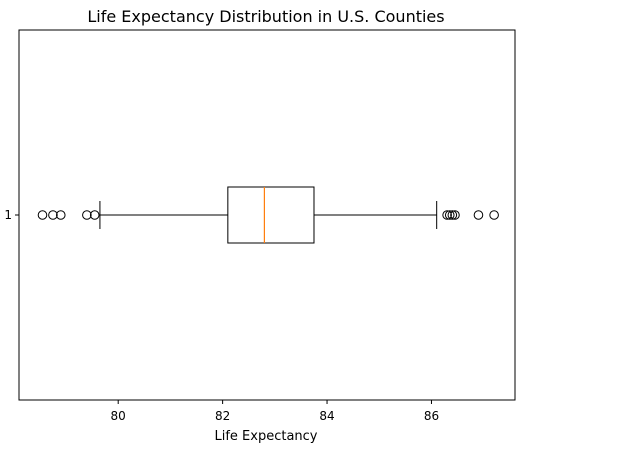  What do you see at coordinates (326, 416) in the screenshot?
I see `x-tick-label: 84` at bounding box center [326, 416].